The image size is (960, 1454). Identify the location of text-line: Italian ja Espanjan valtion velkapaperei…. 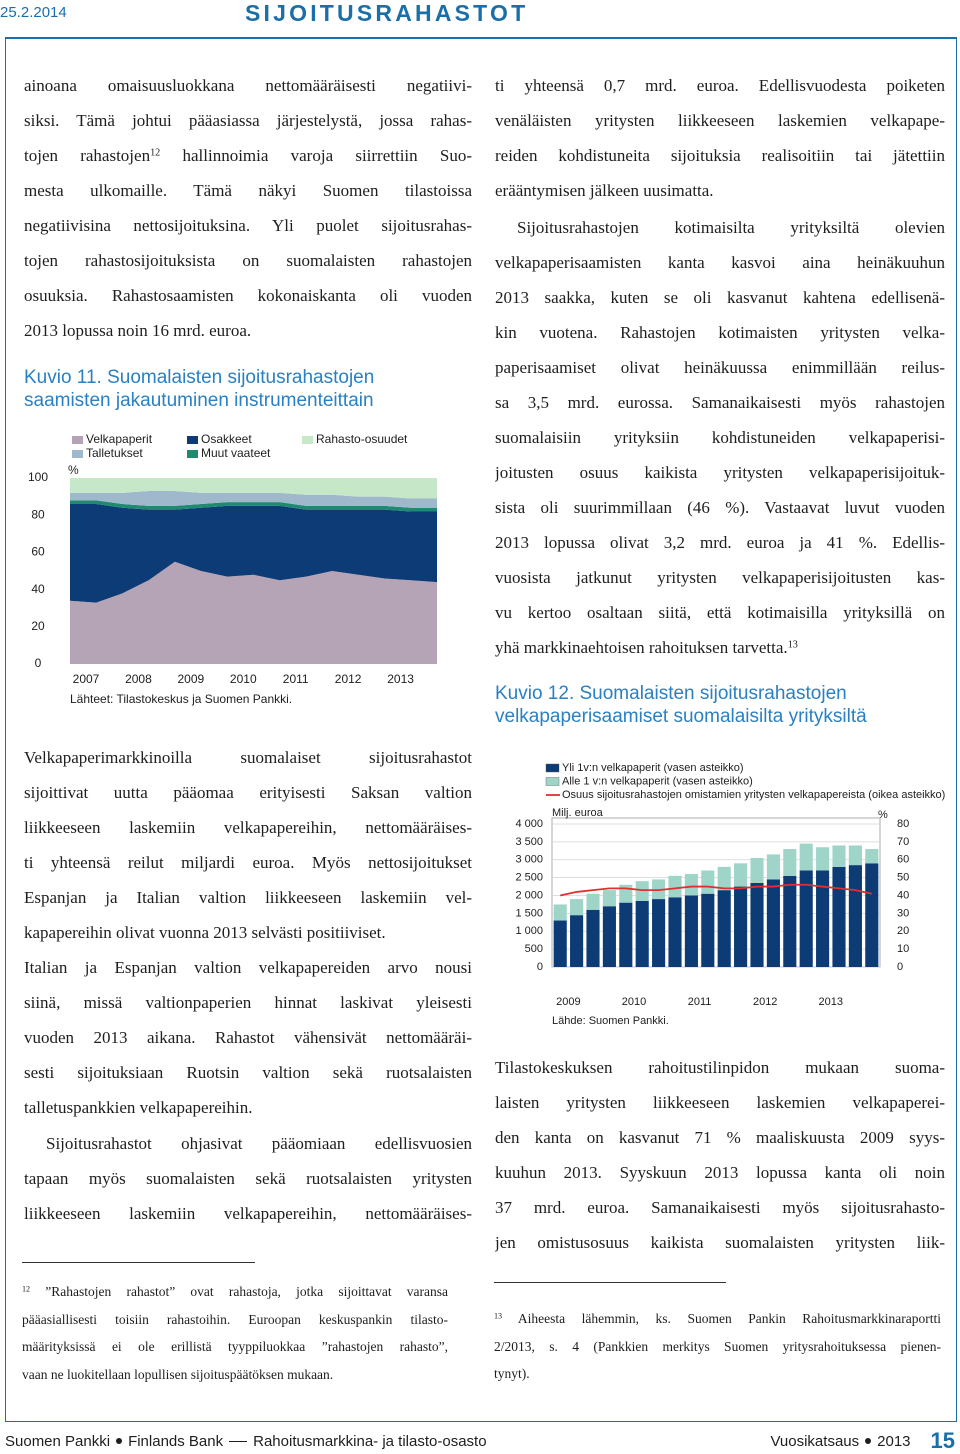
(248, 967).